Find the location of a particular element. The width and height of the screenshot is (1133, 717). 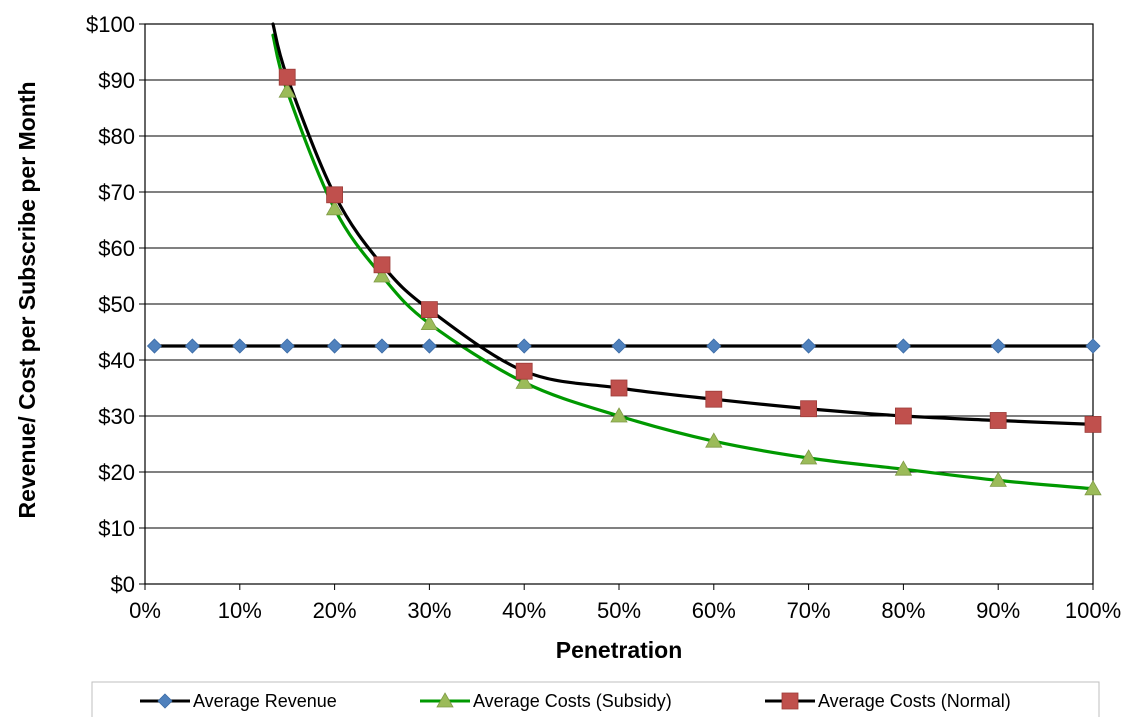

x-tick-label: 20% is located at coordinates (335, 610).